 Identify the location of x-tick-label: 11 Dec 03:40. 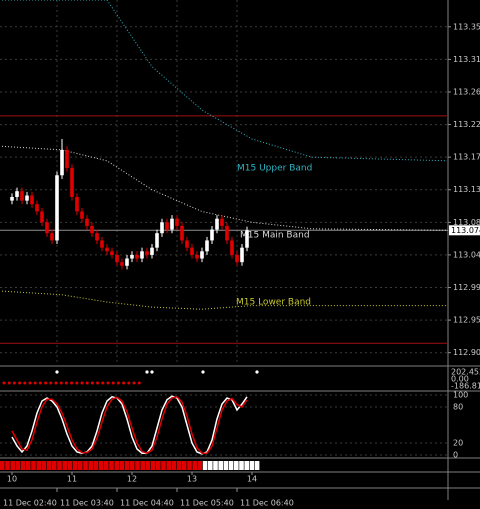
(87, 503).